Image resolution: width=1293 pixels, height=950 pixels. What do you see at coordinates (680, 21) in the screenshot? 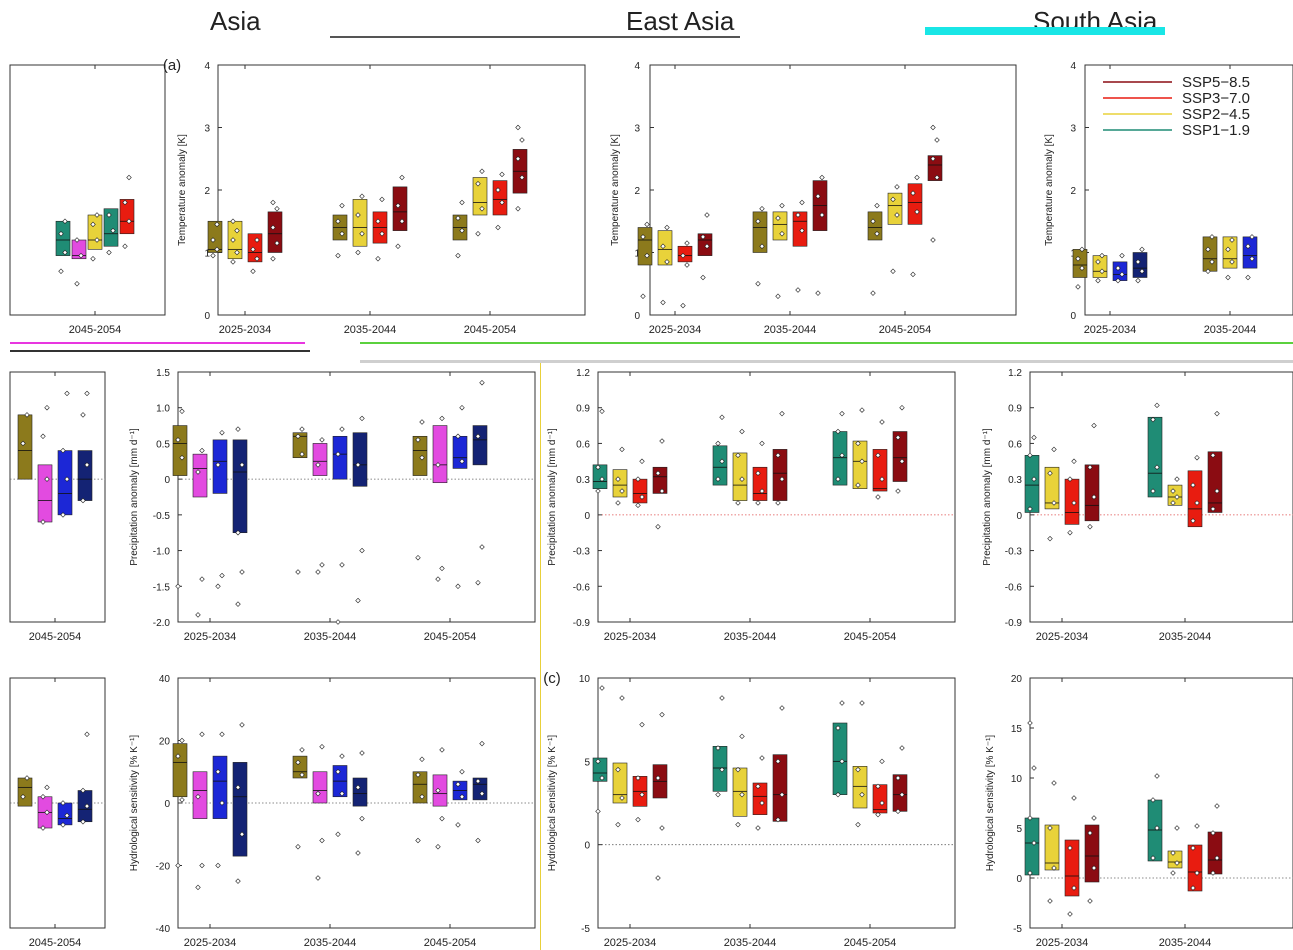
I see `region-title-east-asia: East Asia` at bounding box center [680, 21].